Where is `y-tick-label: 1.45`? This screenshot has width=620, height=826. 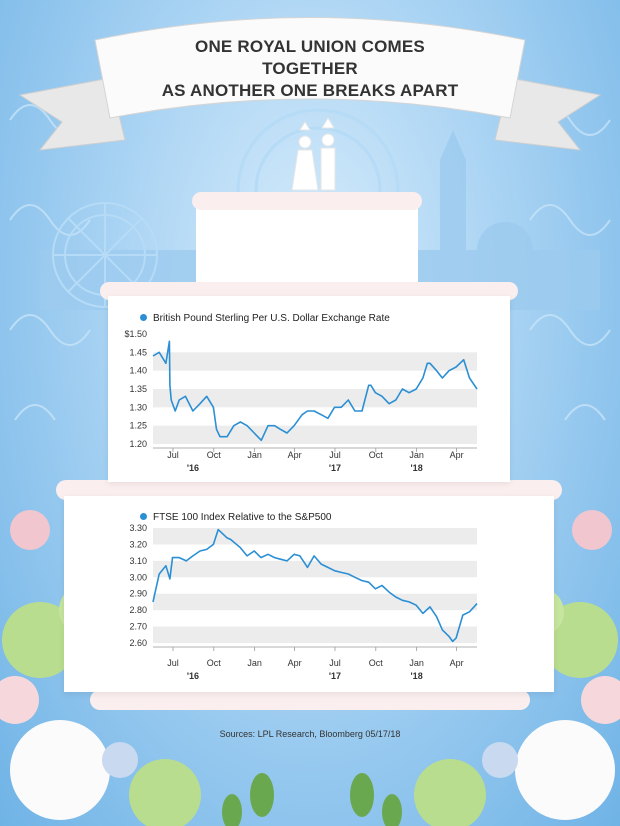 y-tick-label: 1.45 is located at coordinates (138, 352).